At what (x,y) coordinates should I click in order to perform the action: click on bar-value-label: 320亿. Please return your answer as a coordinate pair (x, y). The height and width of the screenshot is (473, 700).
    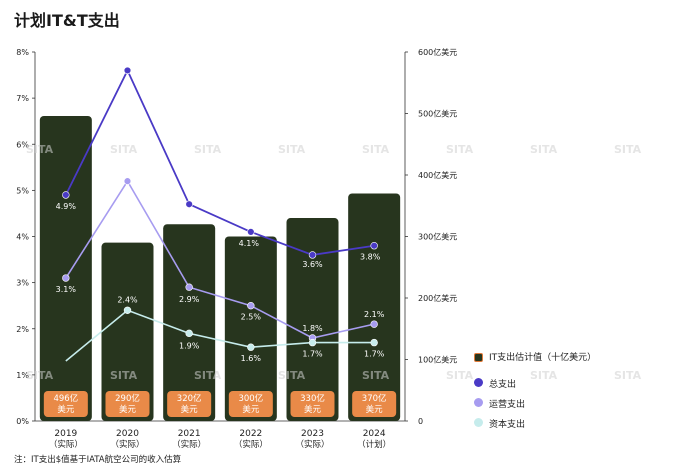
    Looking at the image, I should click on (189, 398).